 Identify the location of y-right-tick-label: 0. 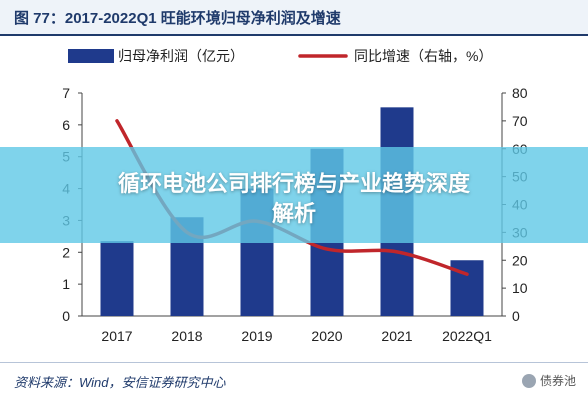
(516, 316).